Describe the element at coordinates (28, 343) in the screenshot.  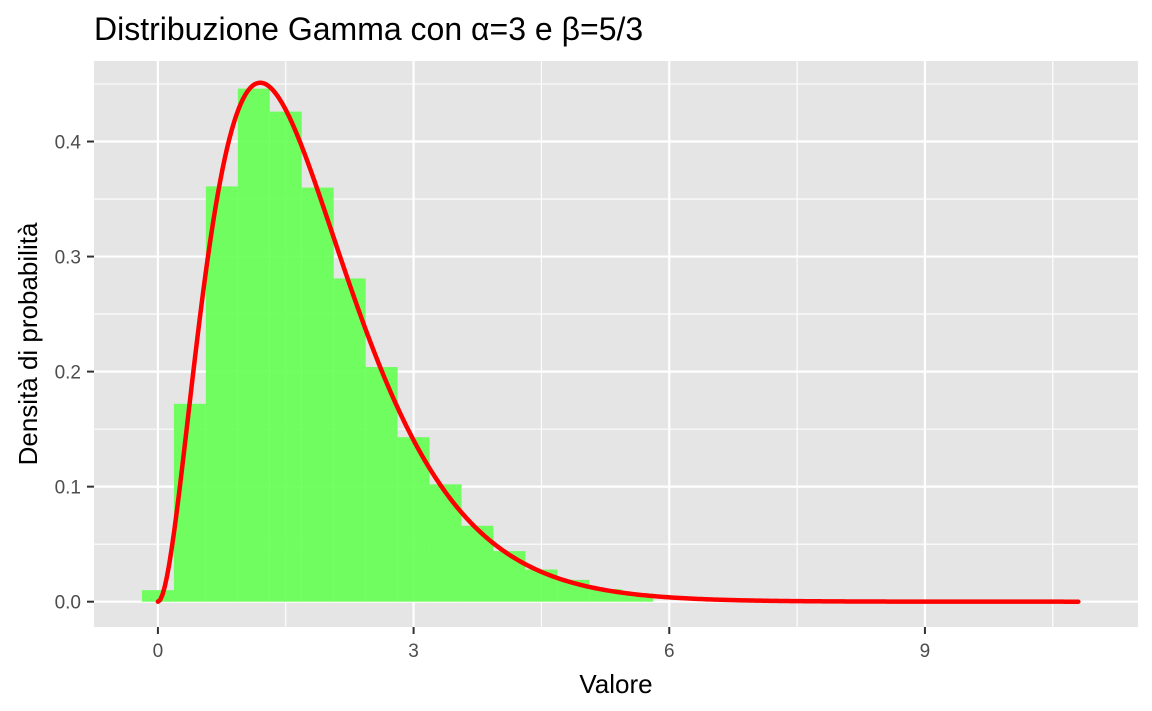
I see `y-axis-title: Densità di probabilità` at that location.